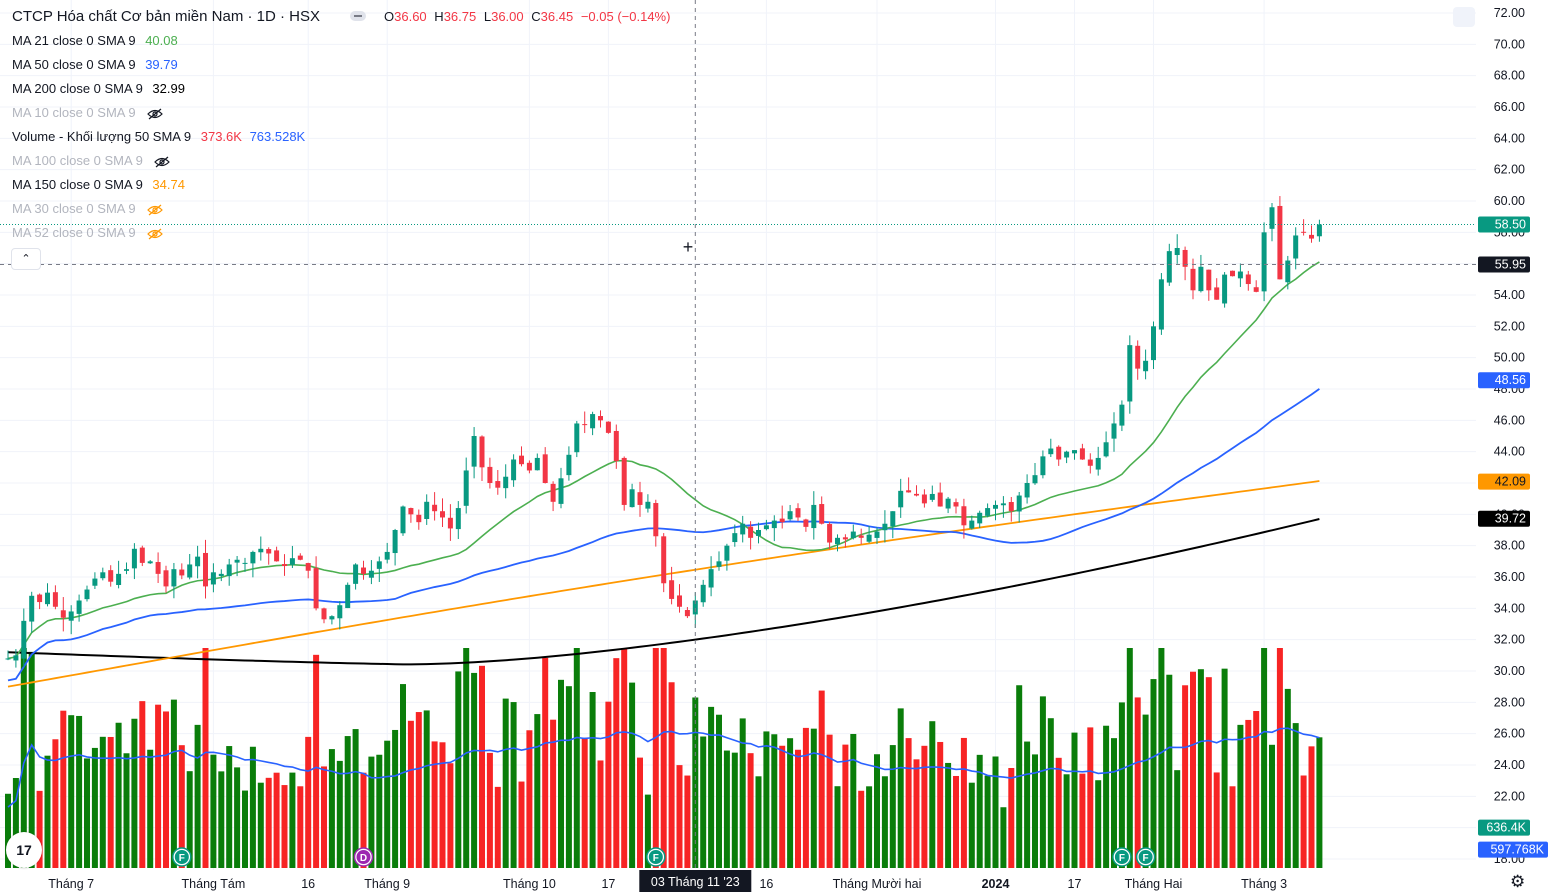 This screenshot has width=1562, height=896. I want to click on price-tick-label: 30.00, so click(1509, 671).